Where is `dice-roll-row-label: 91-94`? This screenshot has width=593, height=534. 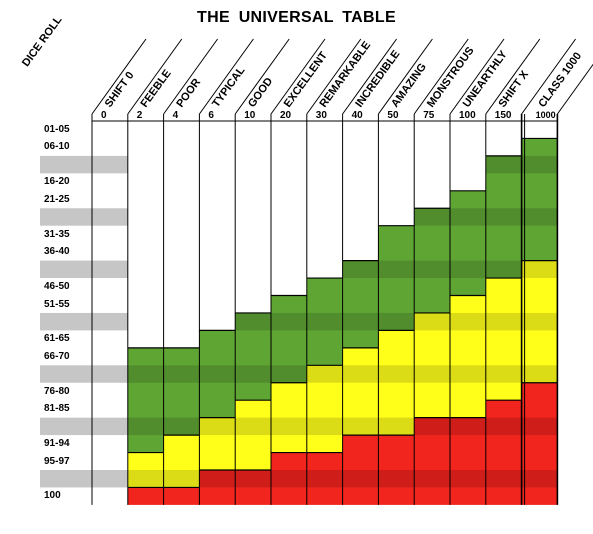
dice-roll-row-label: 91-94 is located at coordinates (57, 444).